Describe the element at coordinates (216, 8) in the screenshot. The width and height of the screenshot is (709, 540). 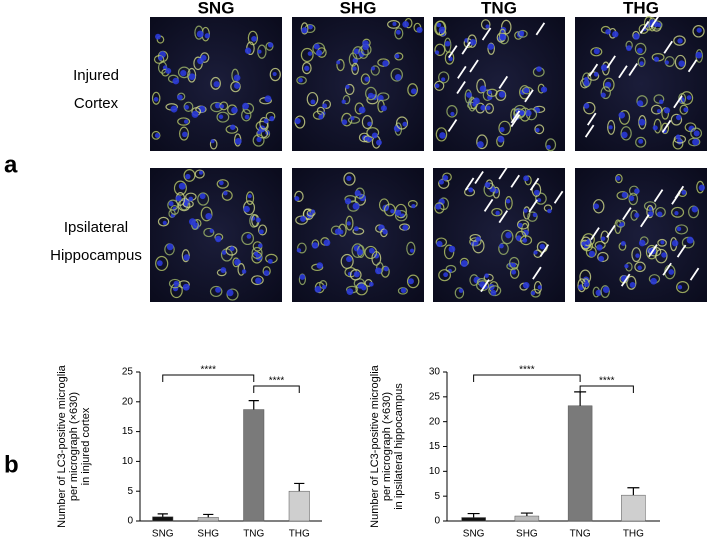
I see `column-label: SNG` at that location.